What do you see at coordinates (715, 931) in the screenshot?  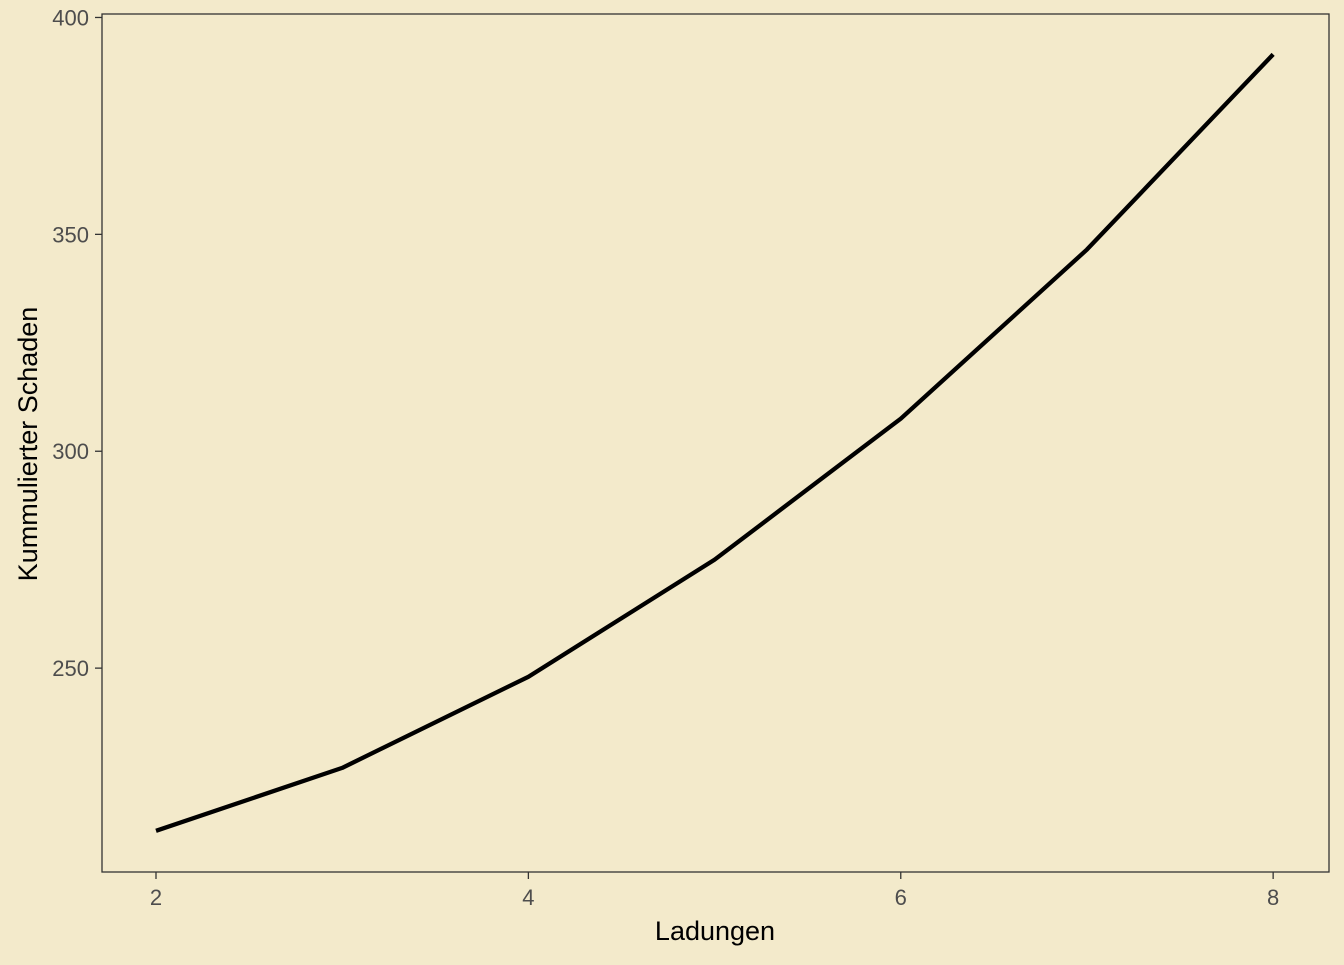 I see `x-axis-title: Ladungen` at bounding box center [715, 931].